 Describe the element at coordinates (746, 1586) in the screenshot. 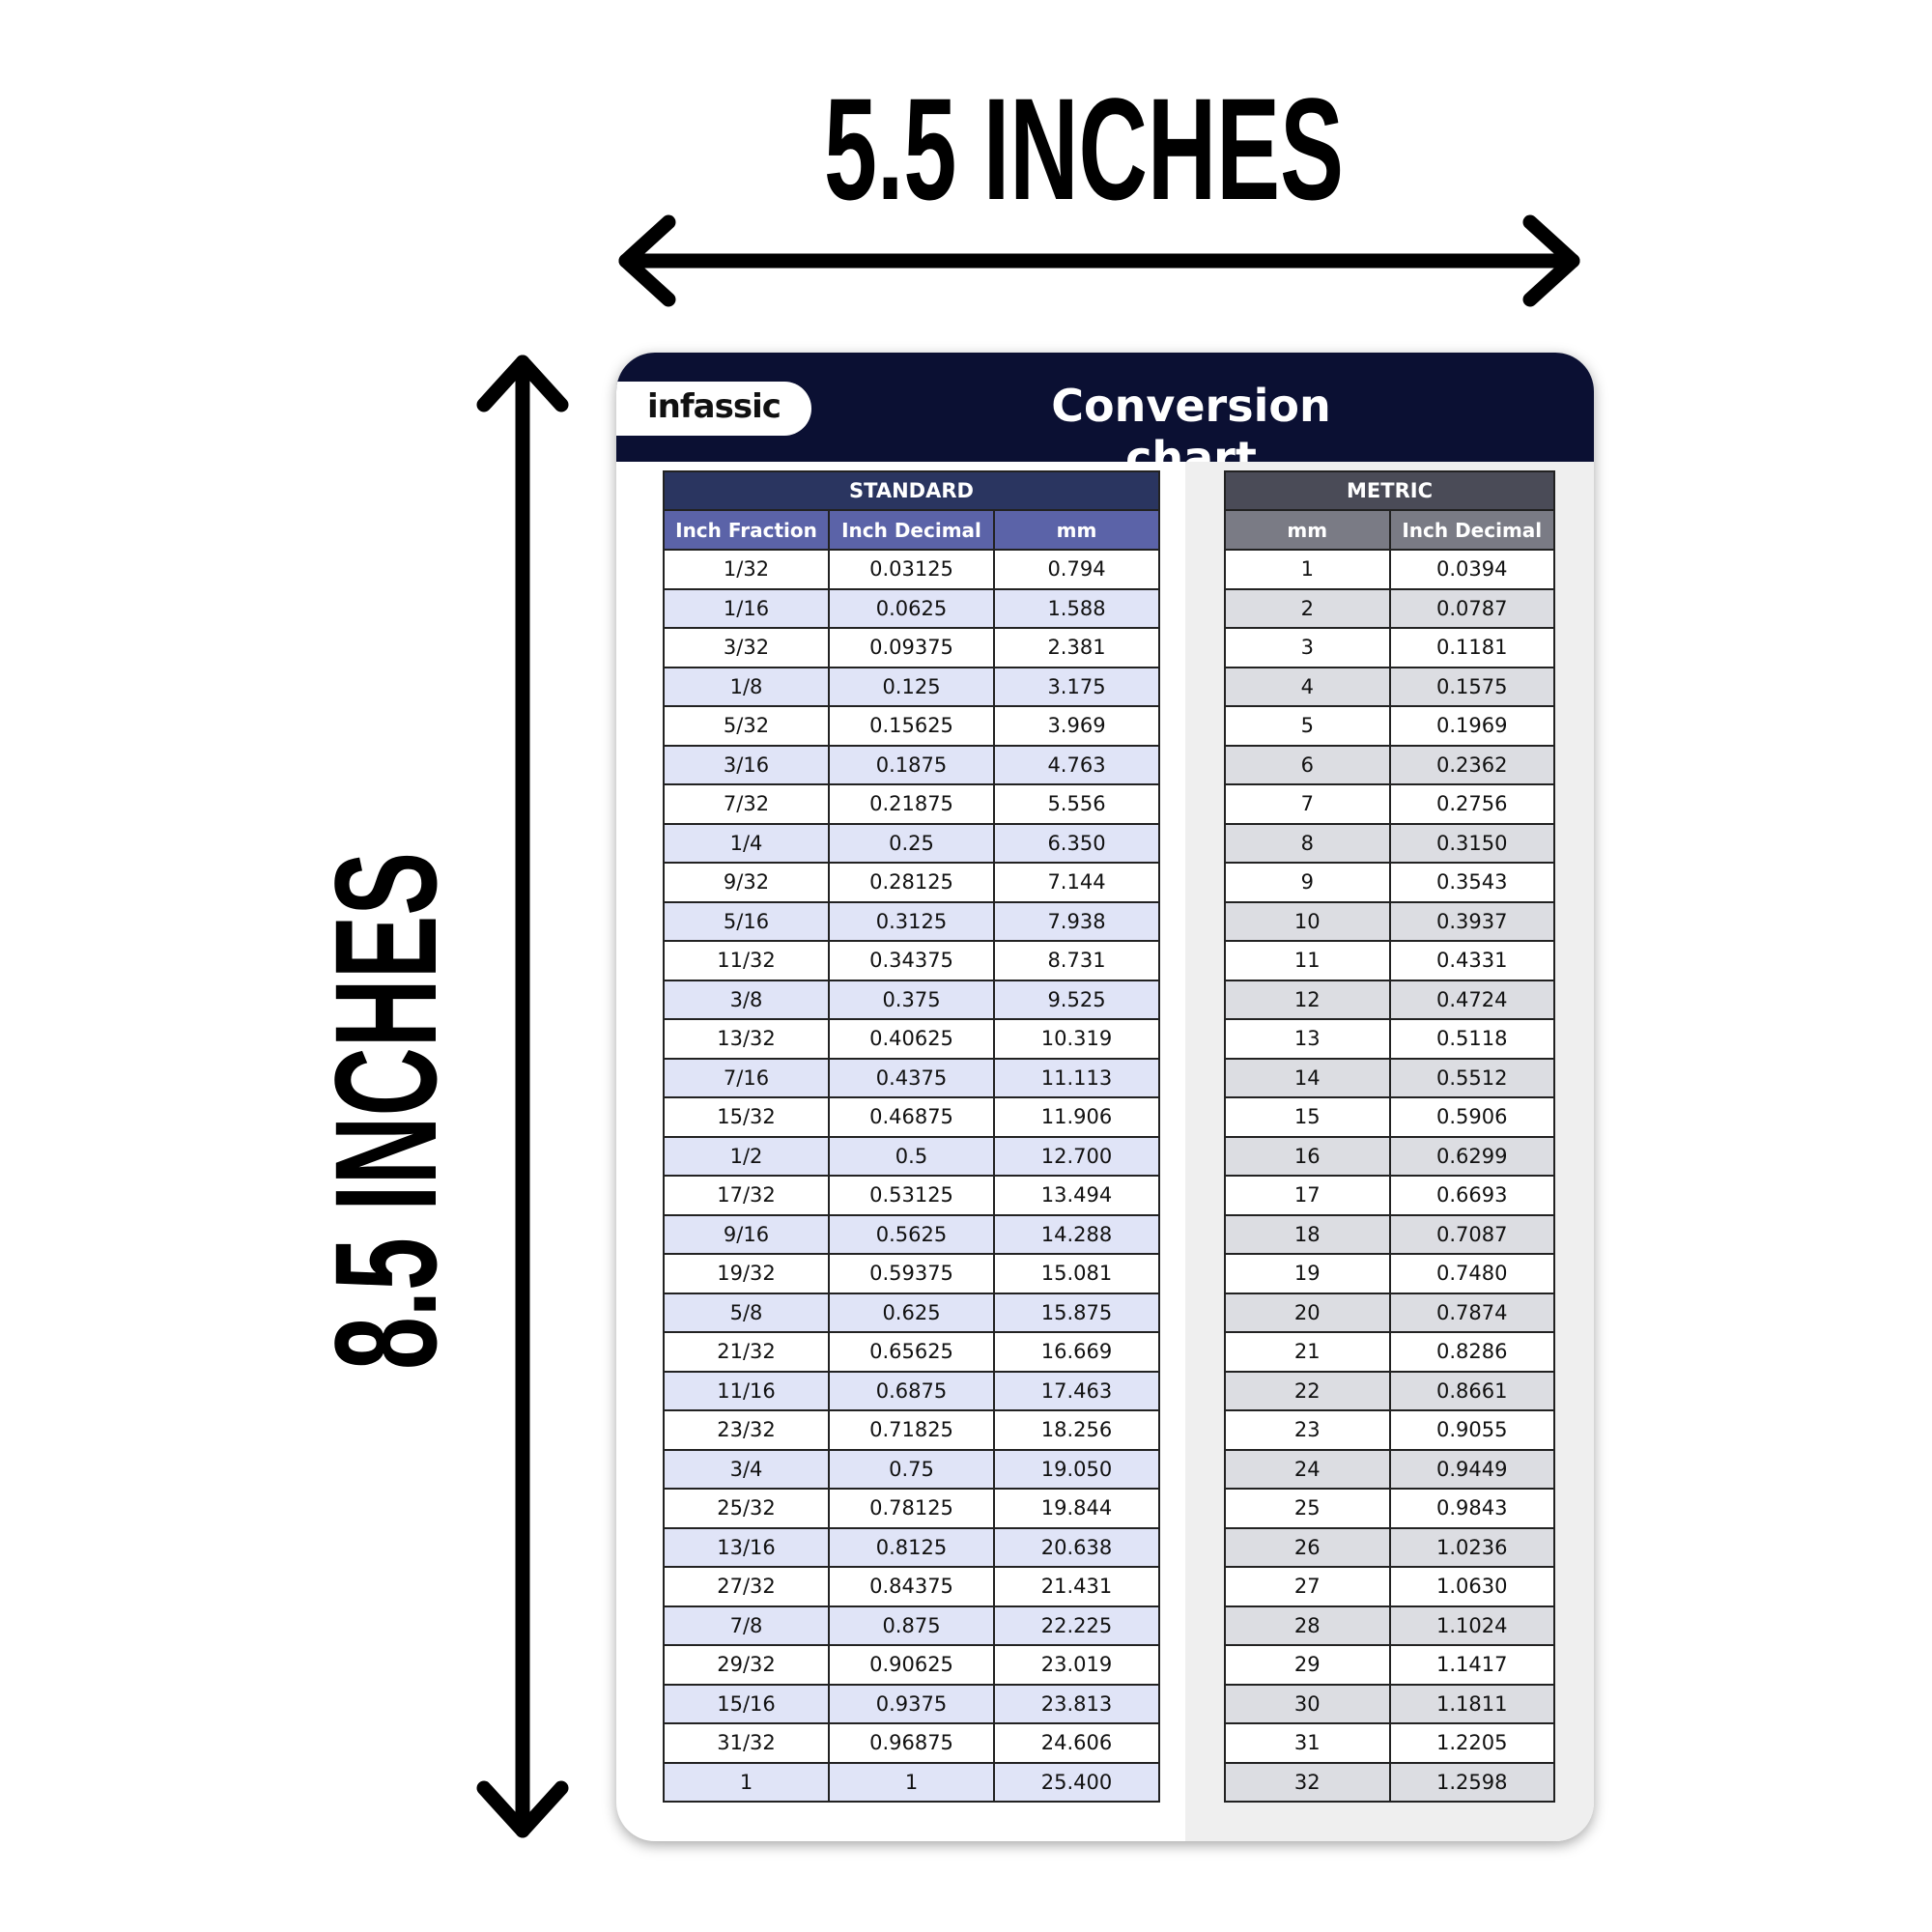

I see `table-cell: 27/32` at that location.